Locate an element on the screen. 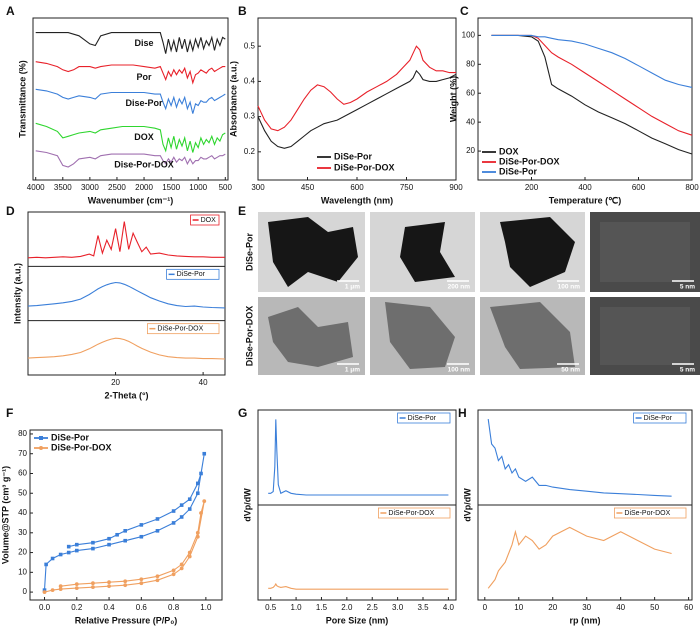 The image size is (700, 634). x-tick-label: 0.4 is located at coordinates (109, 607).